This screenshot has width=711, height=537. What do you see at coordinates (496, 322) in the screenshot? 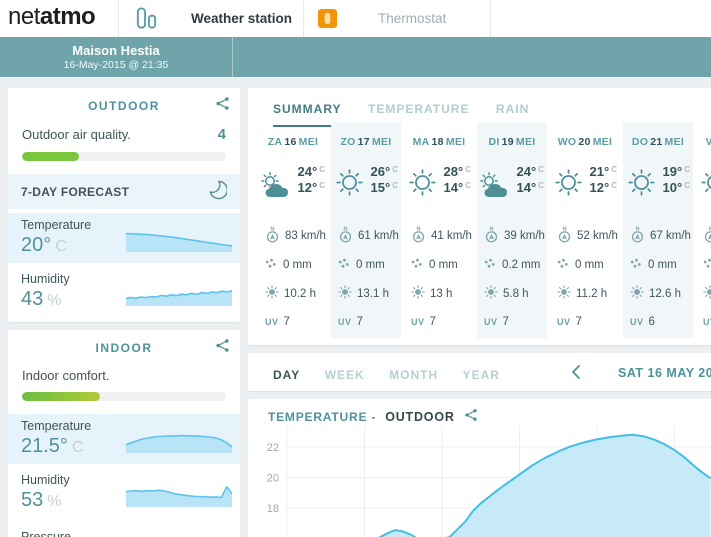
I see `uv-stat: UV 7` at bounding box center [496, 322].